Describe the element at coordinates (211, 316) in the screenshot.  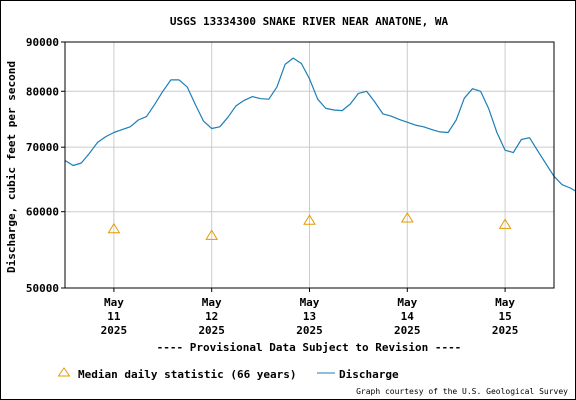
I see `x-tick-label: 12` at that location.